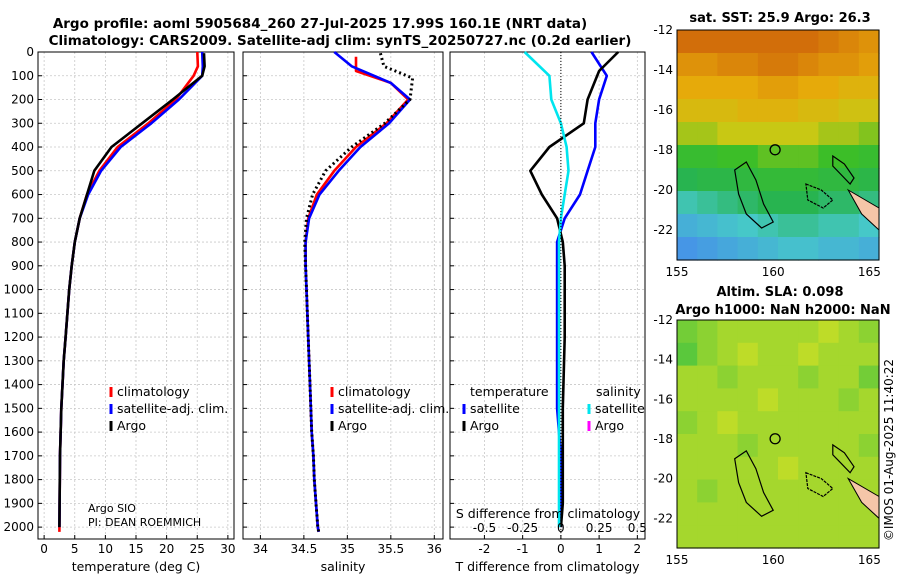 The width and height of the screenshot is (900, 580). Describe the element at coordinates (22, 195) in the screenshot. I see `y-tick-label: 600` at that location.